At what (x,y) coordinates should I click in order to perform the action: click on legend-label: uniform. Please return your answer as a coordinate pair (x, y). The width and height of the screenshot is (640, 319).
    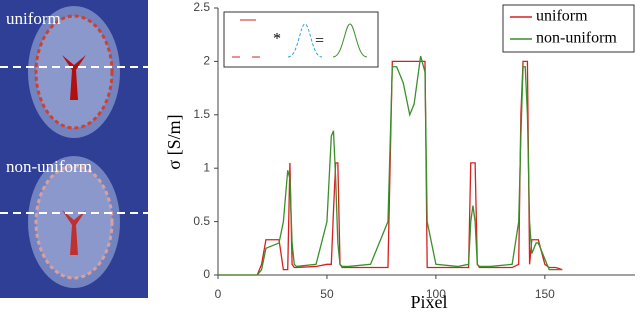
    Looking at the image, I should click on (562, 16).